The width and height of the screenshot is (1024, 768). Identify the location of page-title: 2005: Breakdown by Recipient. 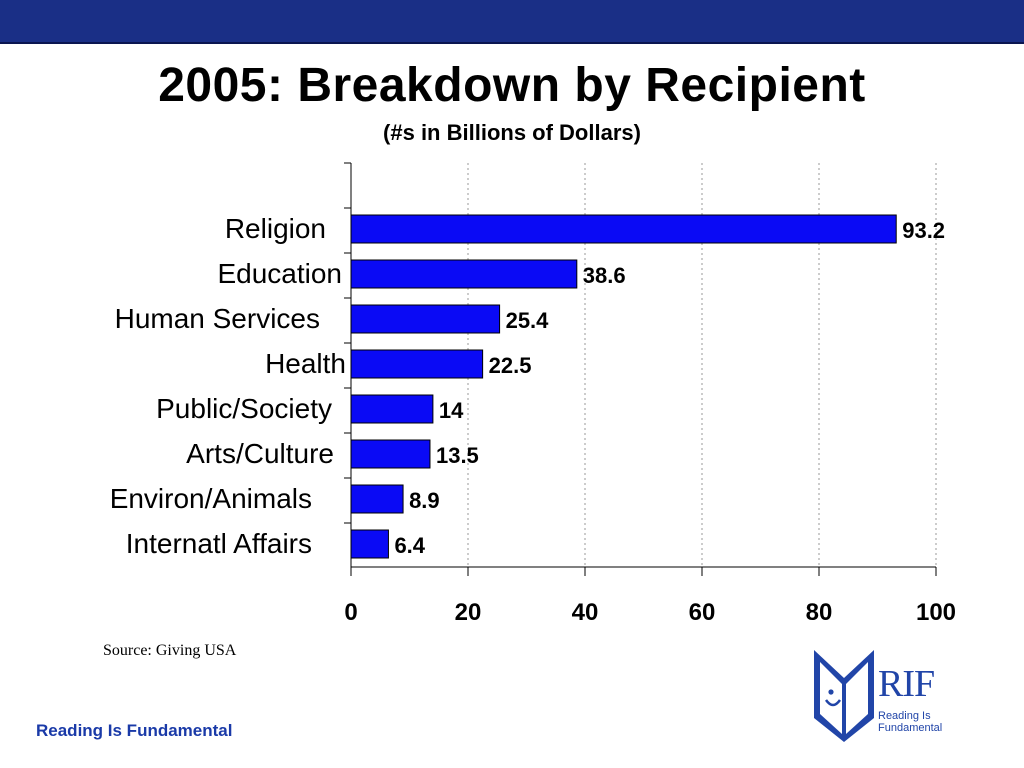
(512, 85).